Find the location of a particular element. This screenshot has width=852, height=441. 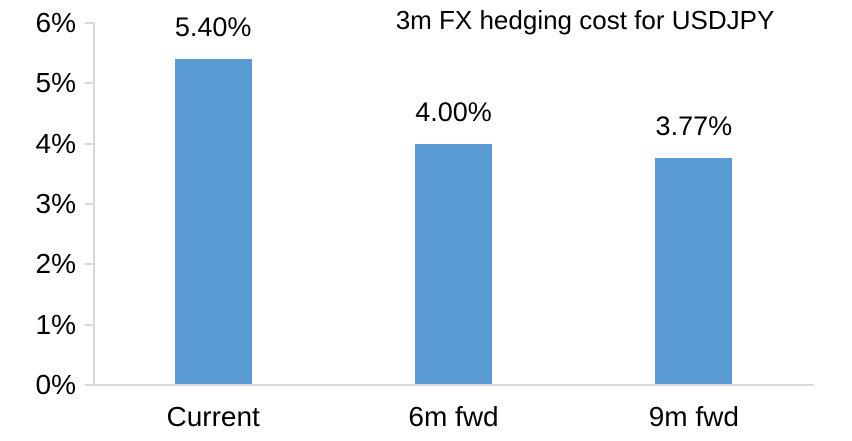

y-tick-label: 2% is located at coordinates (55, 264).